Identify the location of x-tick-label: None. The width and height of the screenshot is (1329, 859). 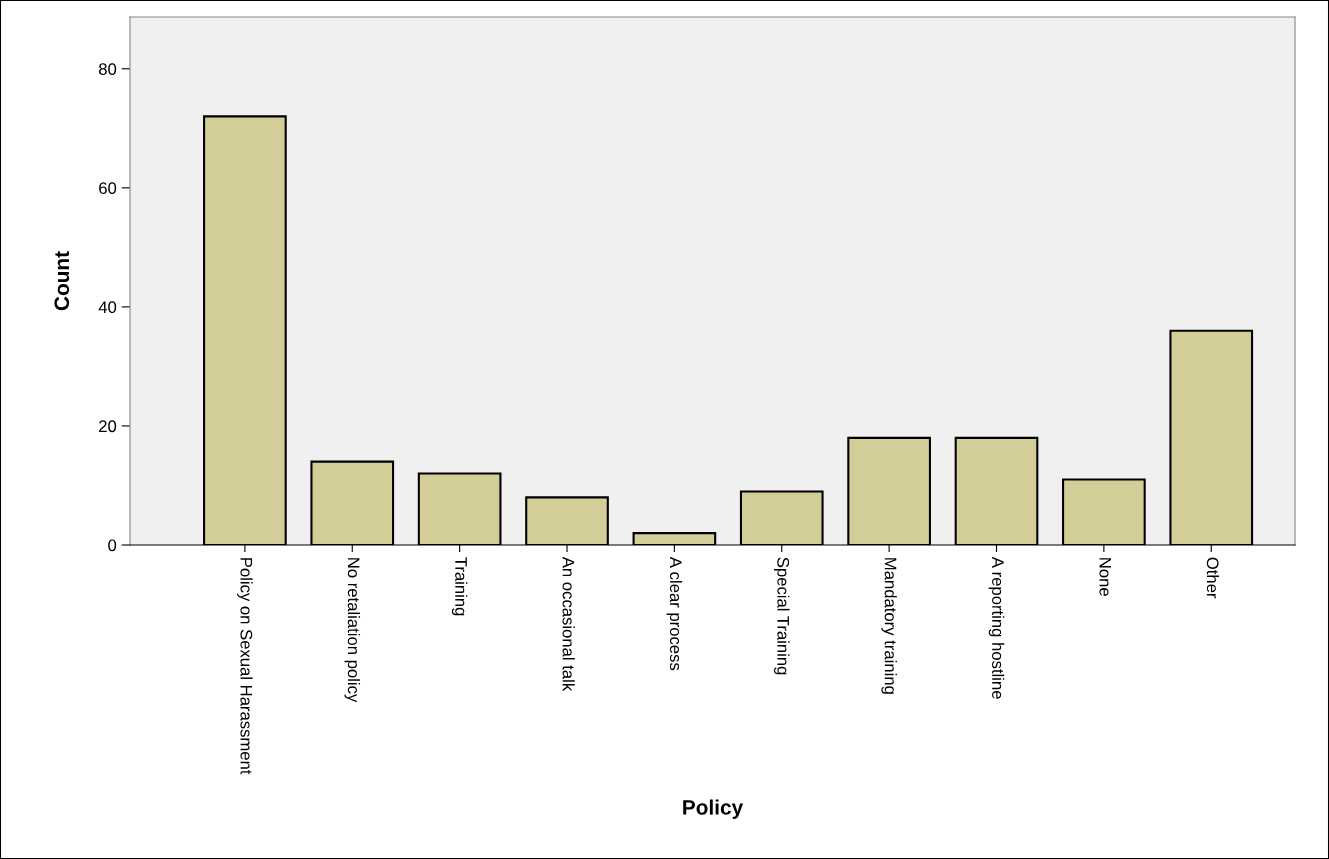
(1105, 577).